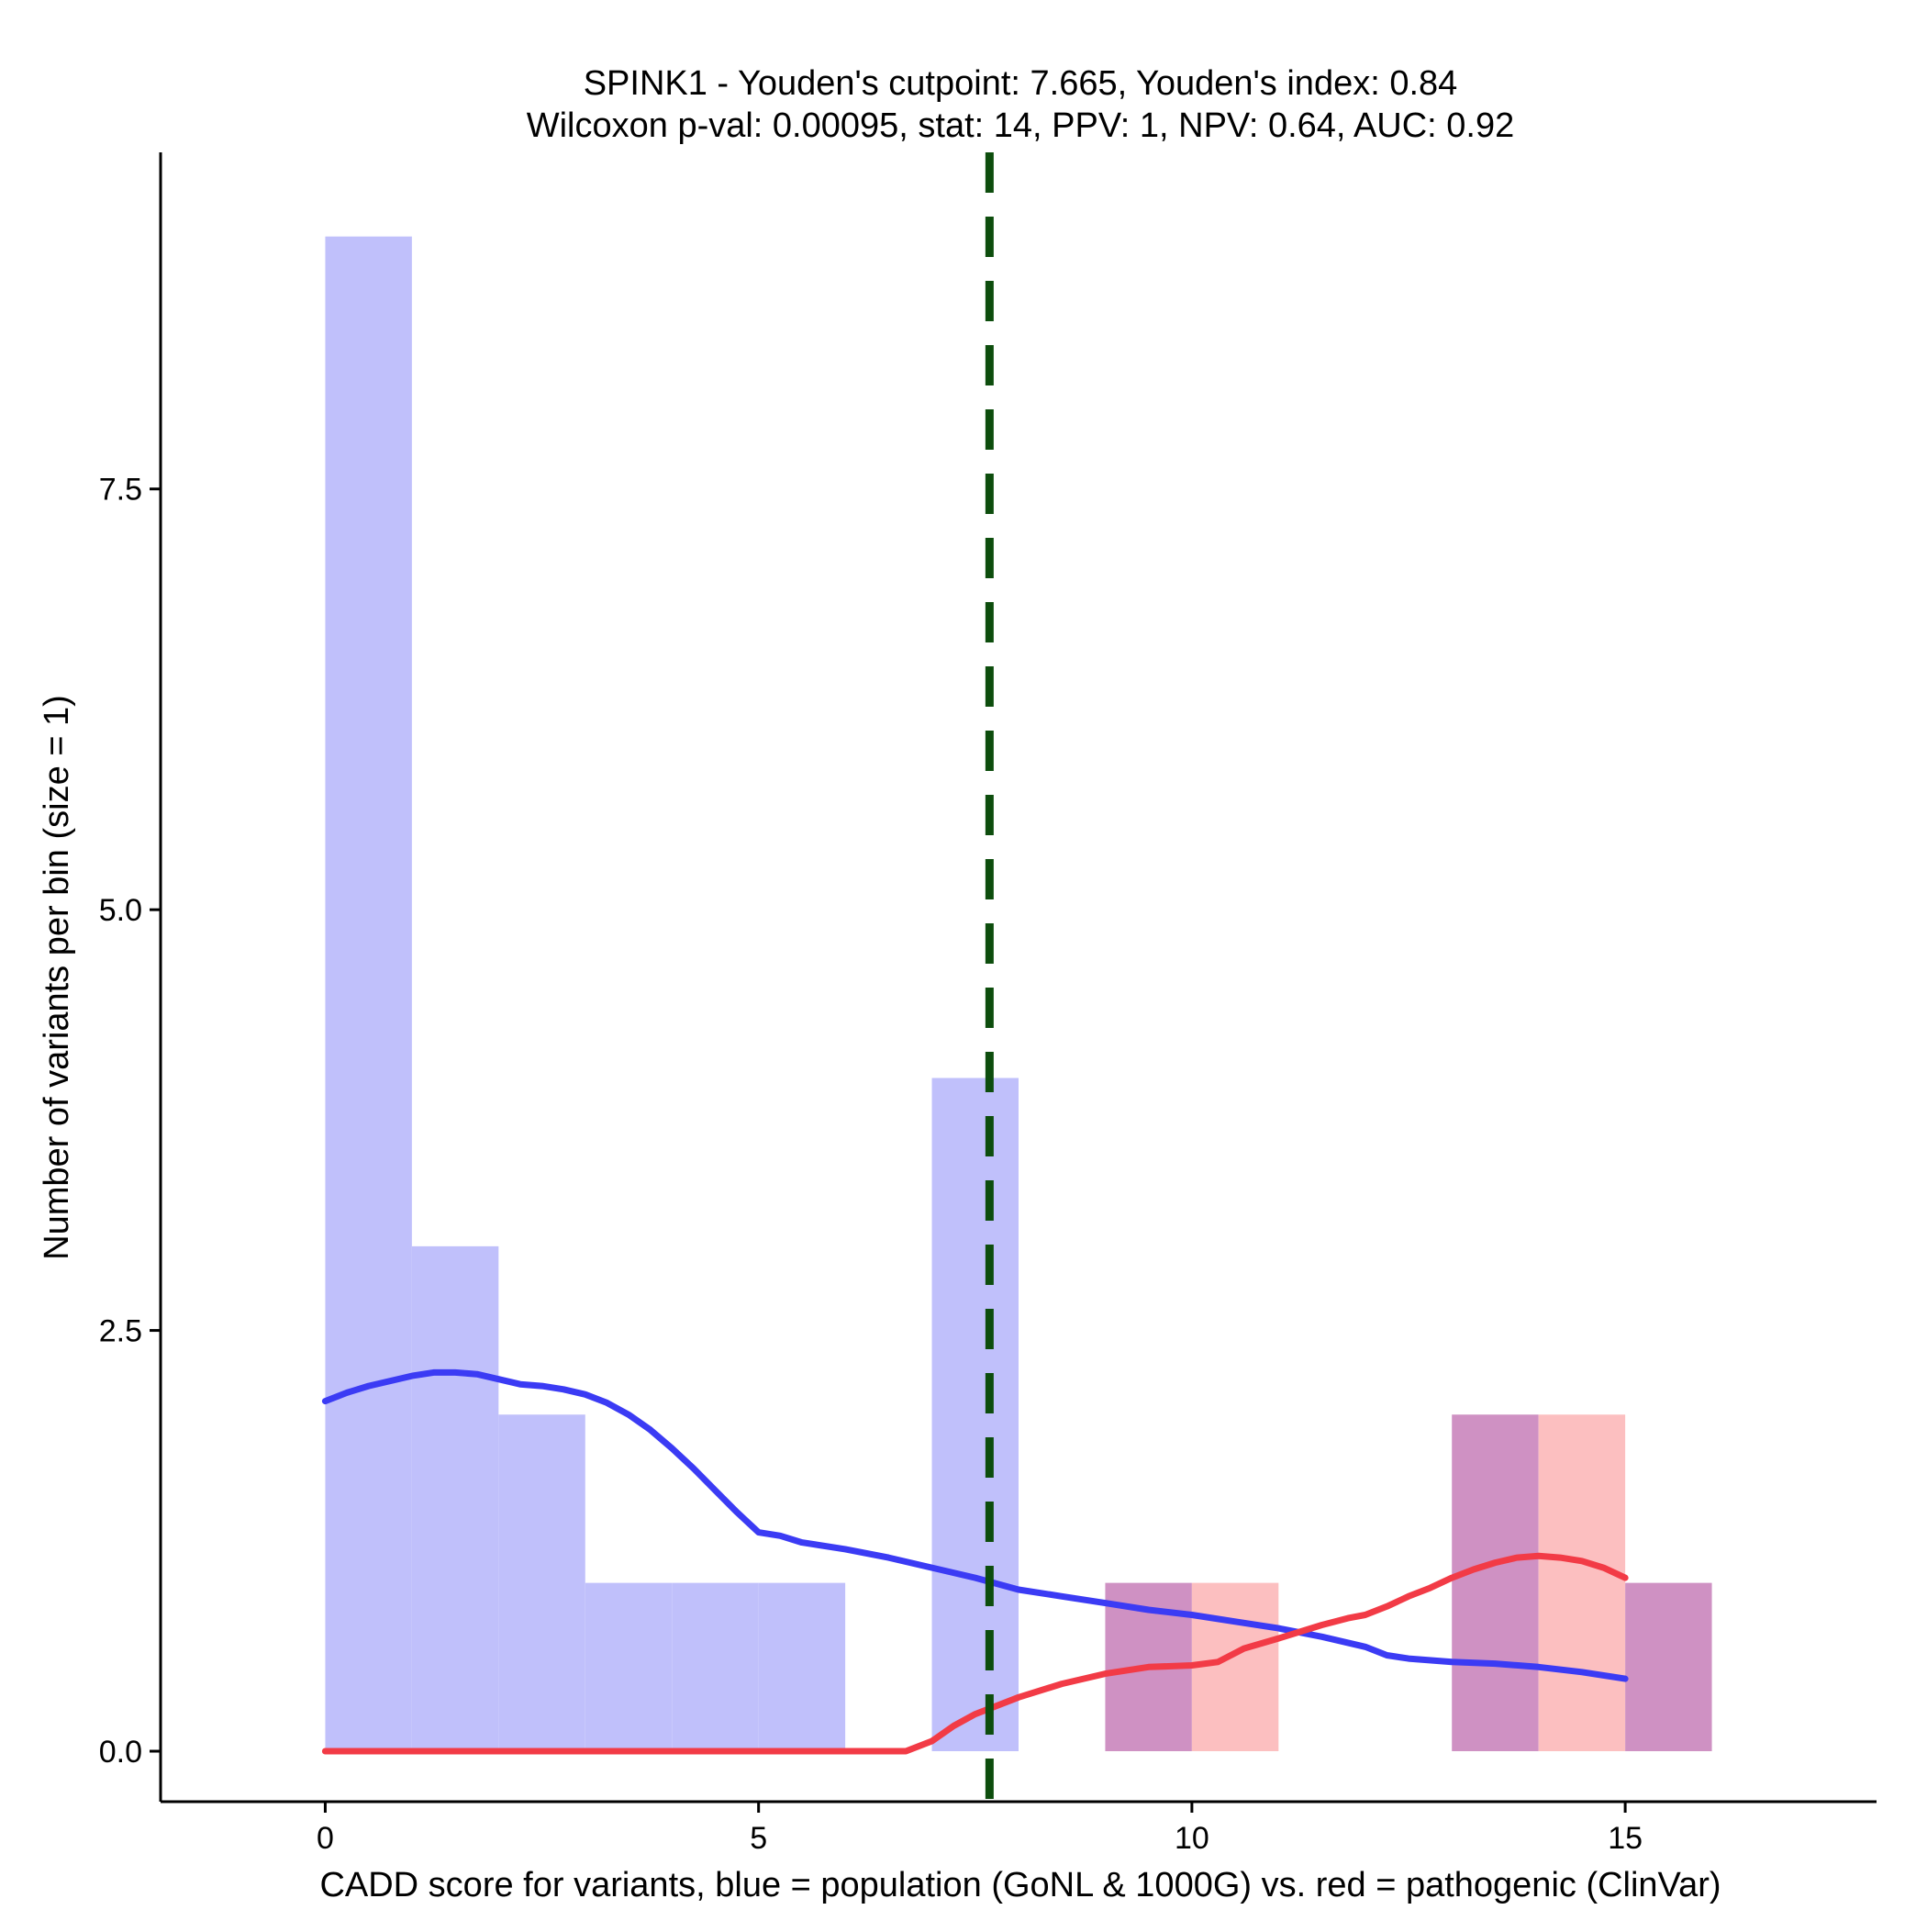  Describe the element at coordinates (1625, 1838) in the screenshot. I see `x-tick-label: 15` at that location.